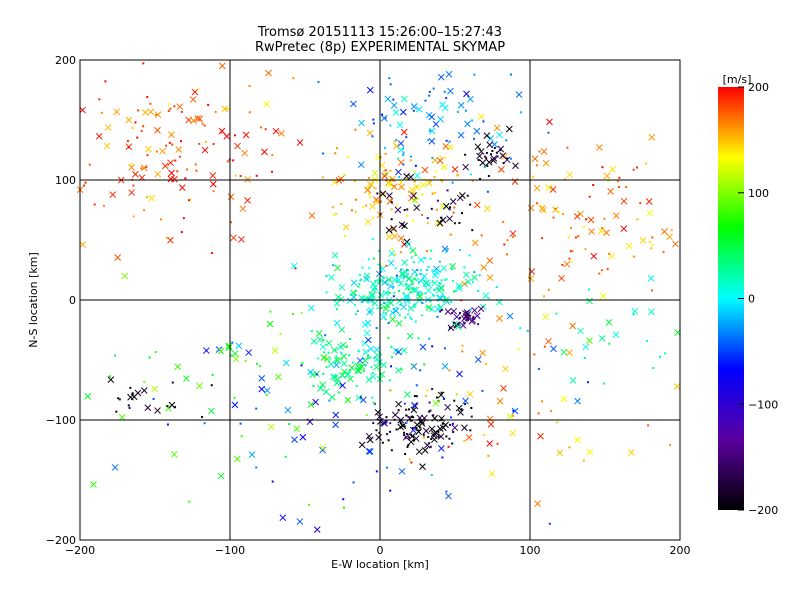  Describe the element at coordinates (680, 550) in the screenshot. I see `x-tick-label: 200` at that location.